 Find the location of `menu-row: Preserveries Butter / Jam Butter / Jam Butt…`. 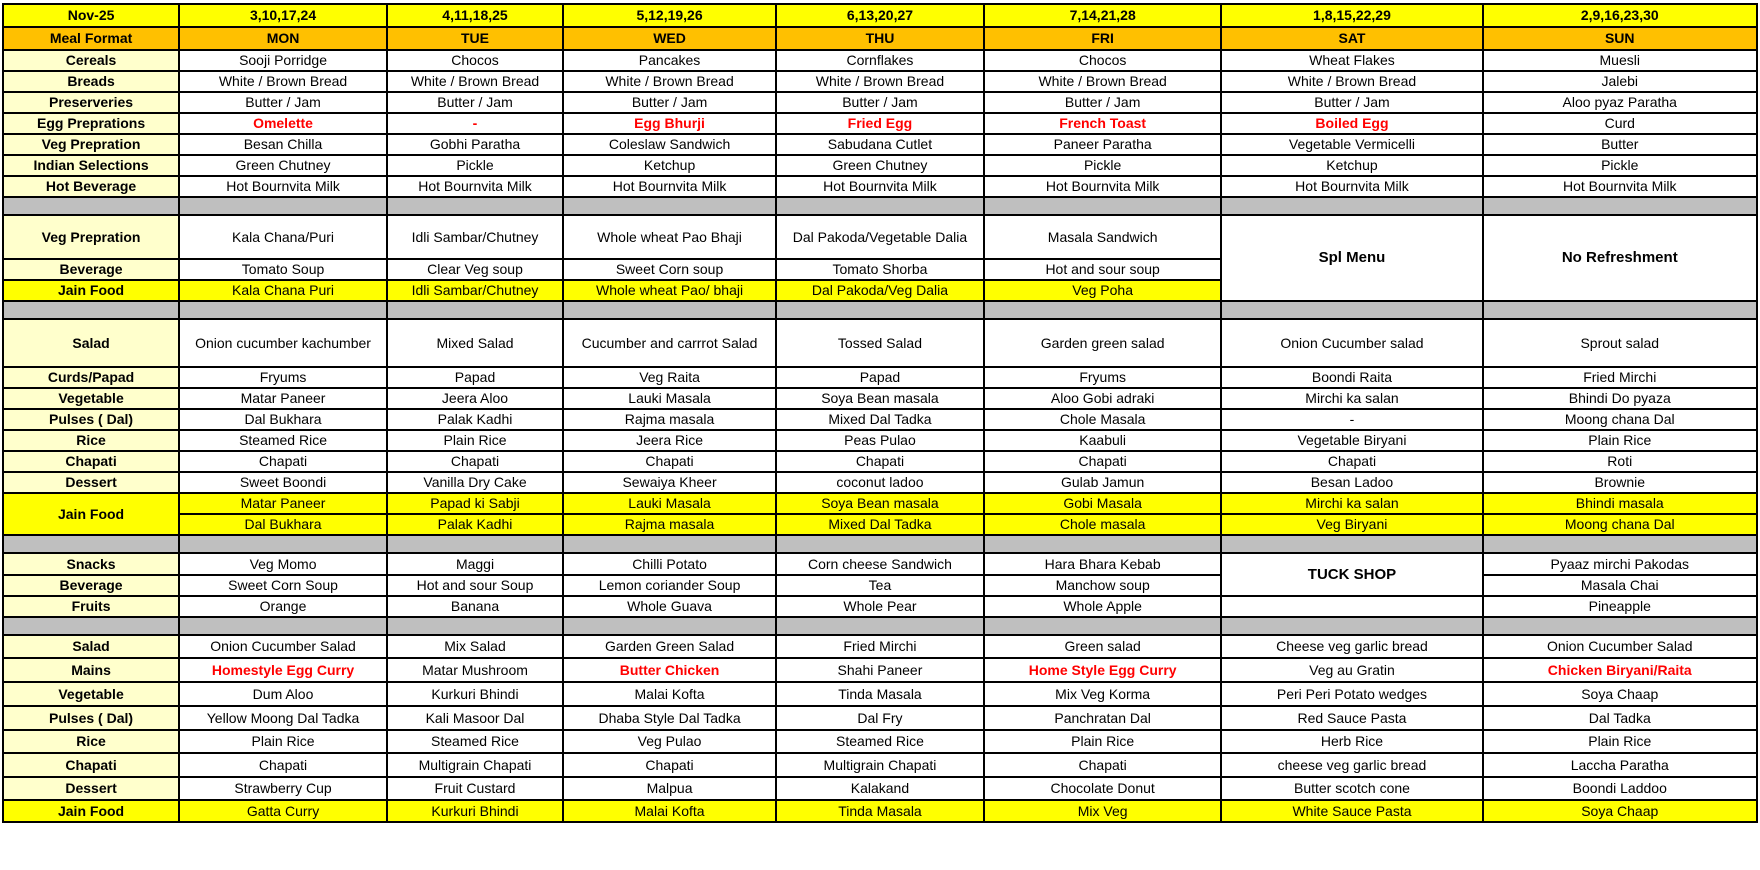

menu-row: Preserveries Butter / Jam Butter / Jam Butt… is located at coordinates (880, 102).